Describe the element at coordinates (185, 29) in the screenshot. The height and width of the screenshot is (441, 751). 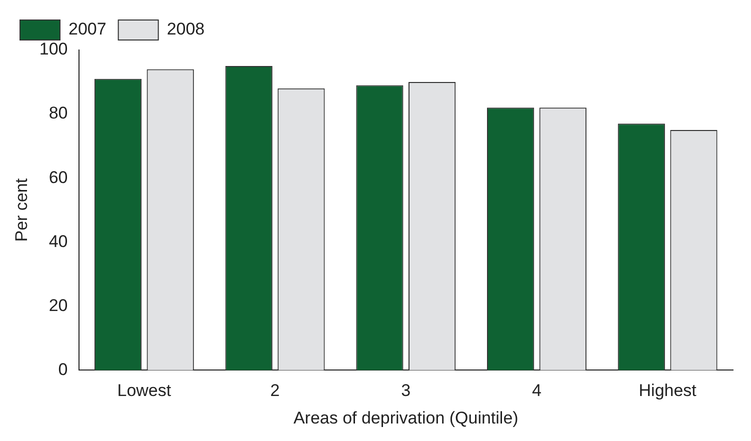
I see `legend-label: 2008` at that location.